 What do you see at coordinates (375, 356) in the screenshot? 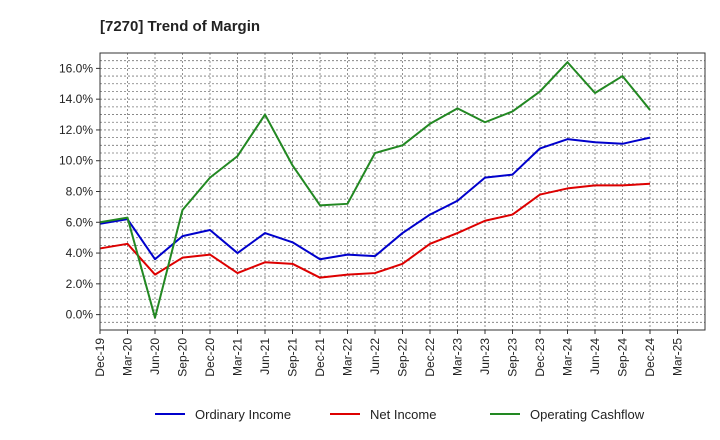
I see `x-tick-label: Jun-22` at bounding box center [375, 356].